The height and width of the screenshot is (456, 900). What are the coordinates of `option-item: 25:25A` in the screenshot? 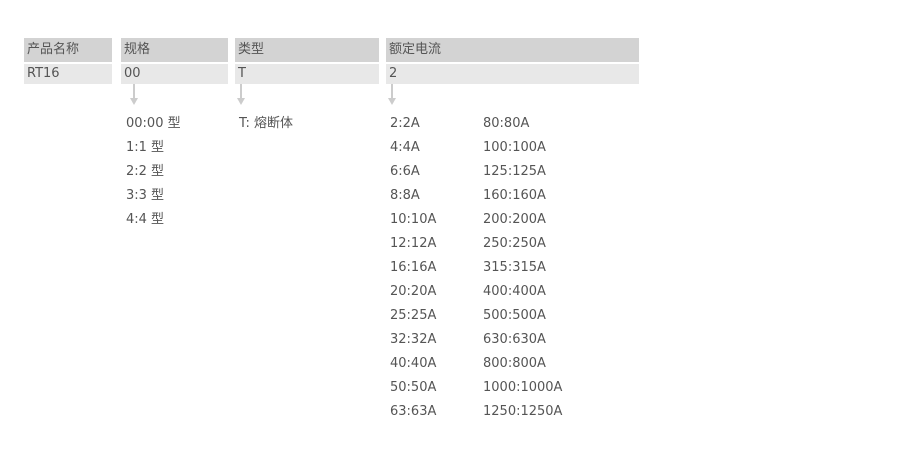 It's located at (413, 315).